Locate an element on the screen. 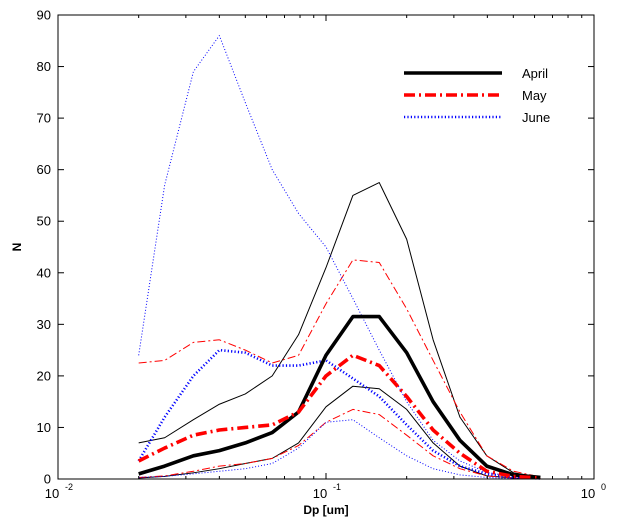  y-tick-label: 10 is located at coordinates (44, 427).